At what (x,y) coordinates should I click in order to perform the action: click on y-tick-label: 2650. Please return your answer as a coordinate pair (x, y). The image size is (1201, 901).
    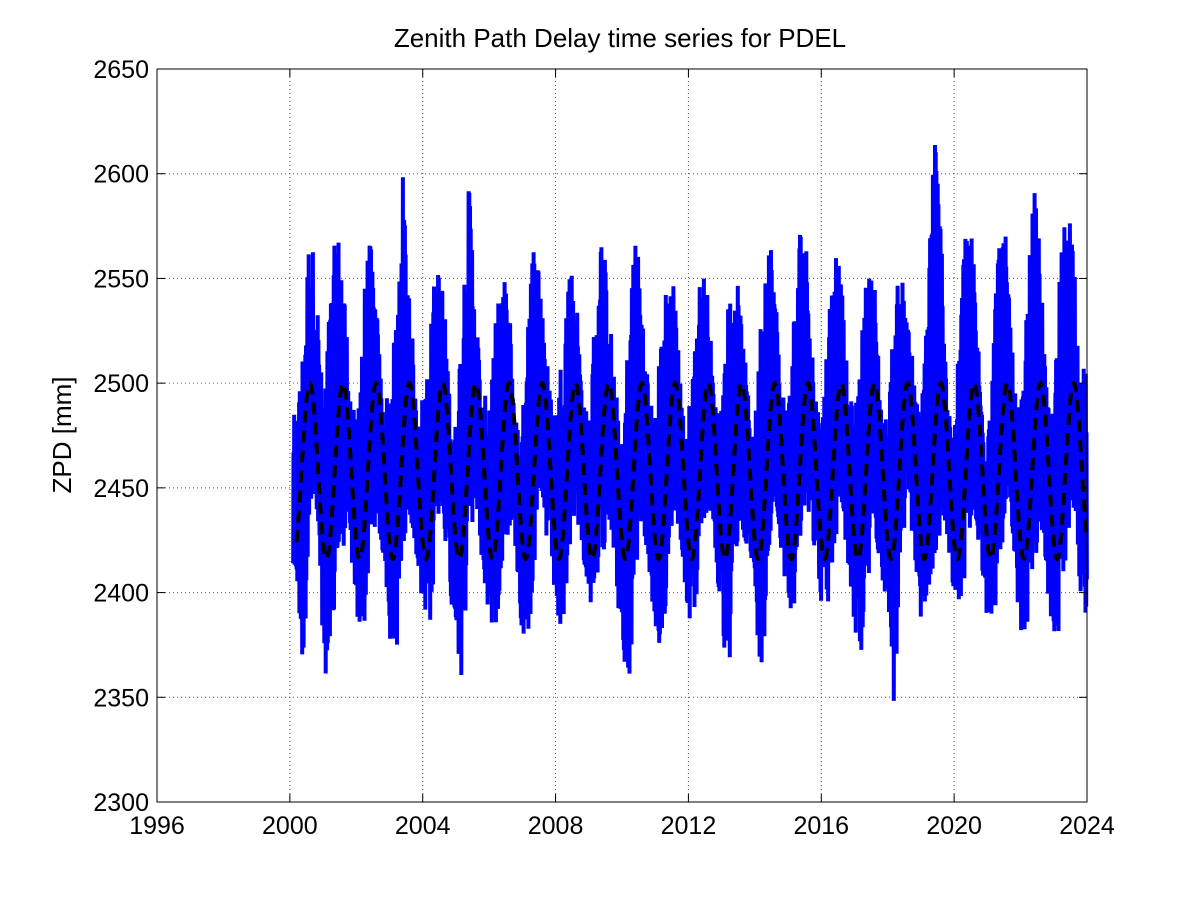
    Looking at the image, I should click on (121, 70).